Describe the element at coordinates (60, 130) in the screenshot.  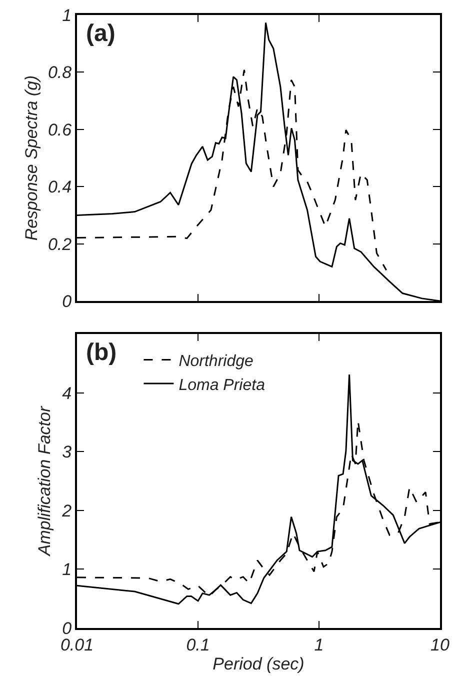
I see `y-tick-label: 0.6` at that location.